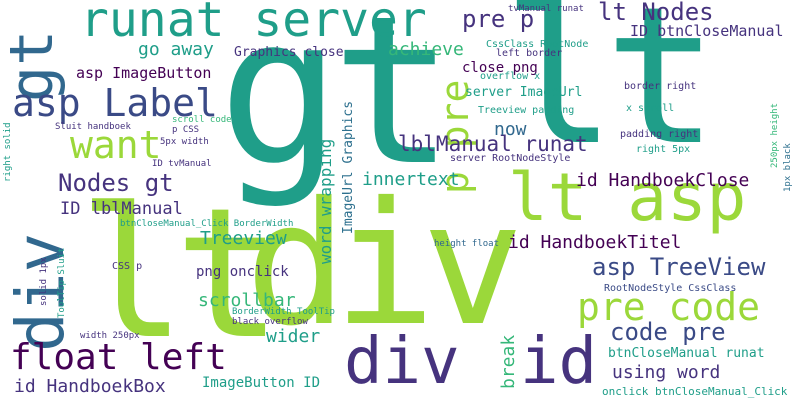 Image resolution: width=800 pixels, height=400 pixels. I want to click on cloud-word: word wrapping, so click(325, 201).